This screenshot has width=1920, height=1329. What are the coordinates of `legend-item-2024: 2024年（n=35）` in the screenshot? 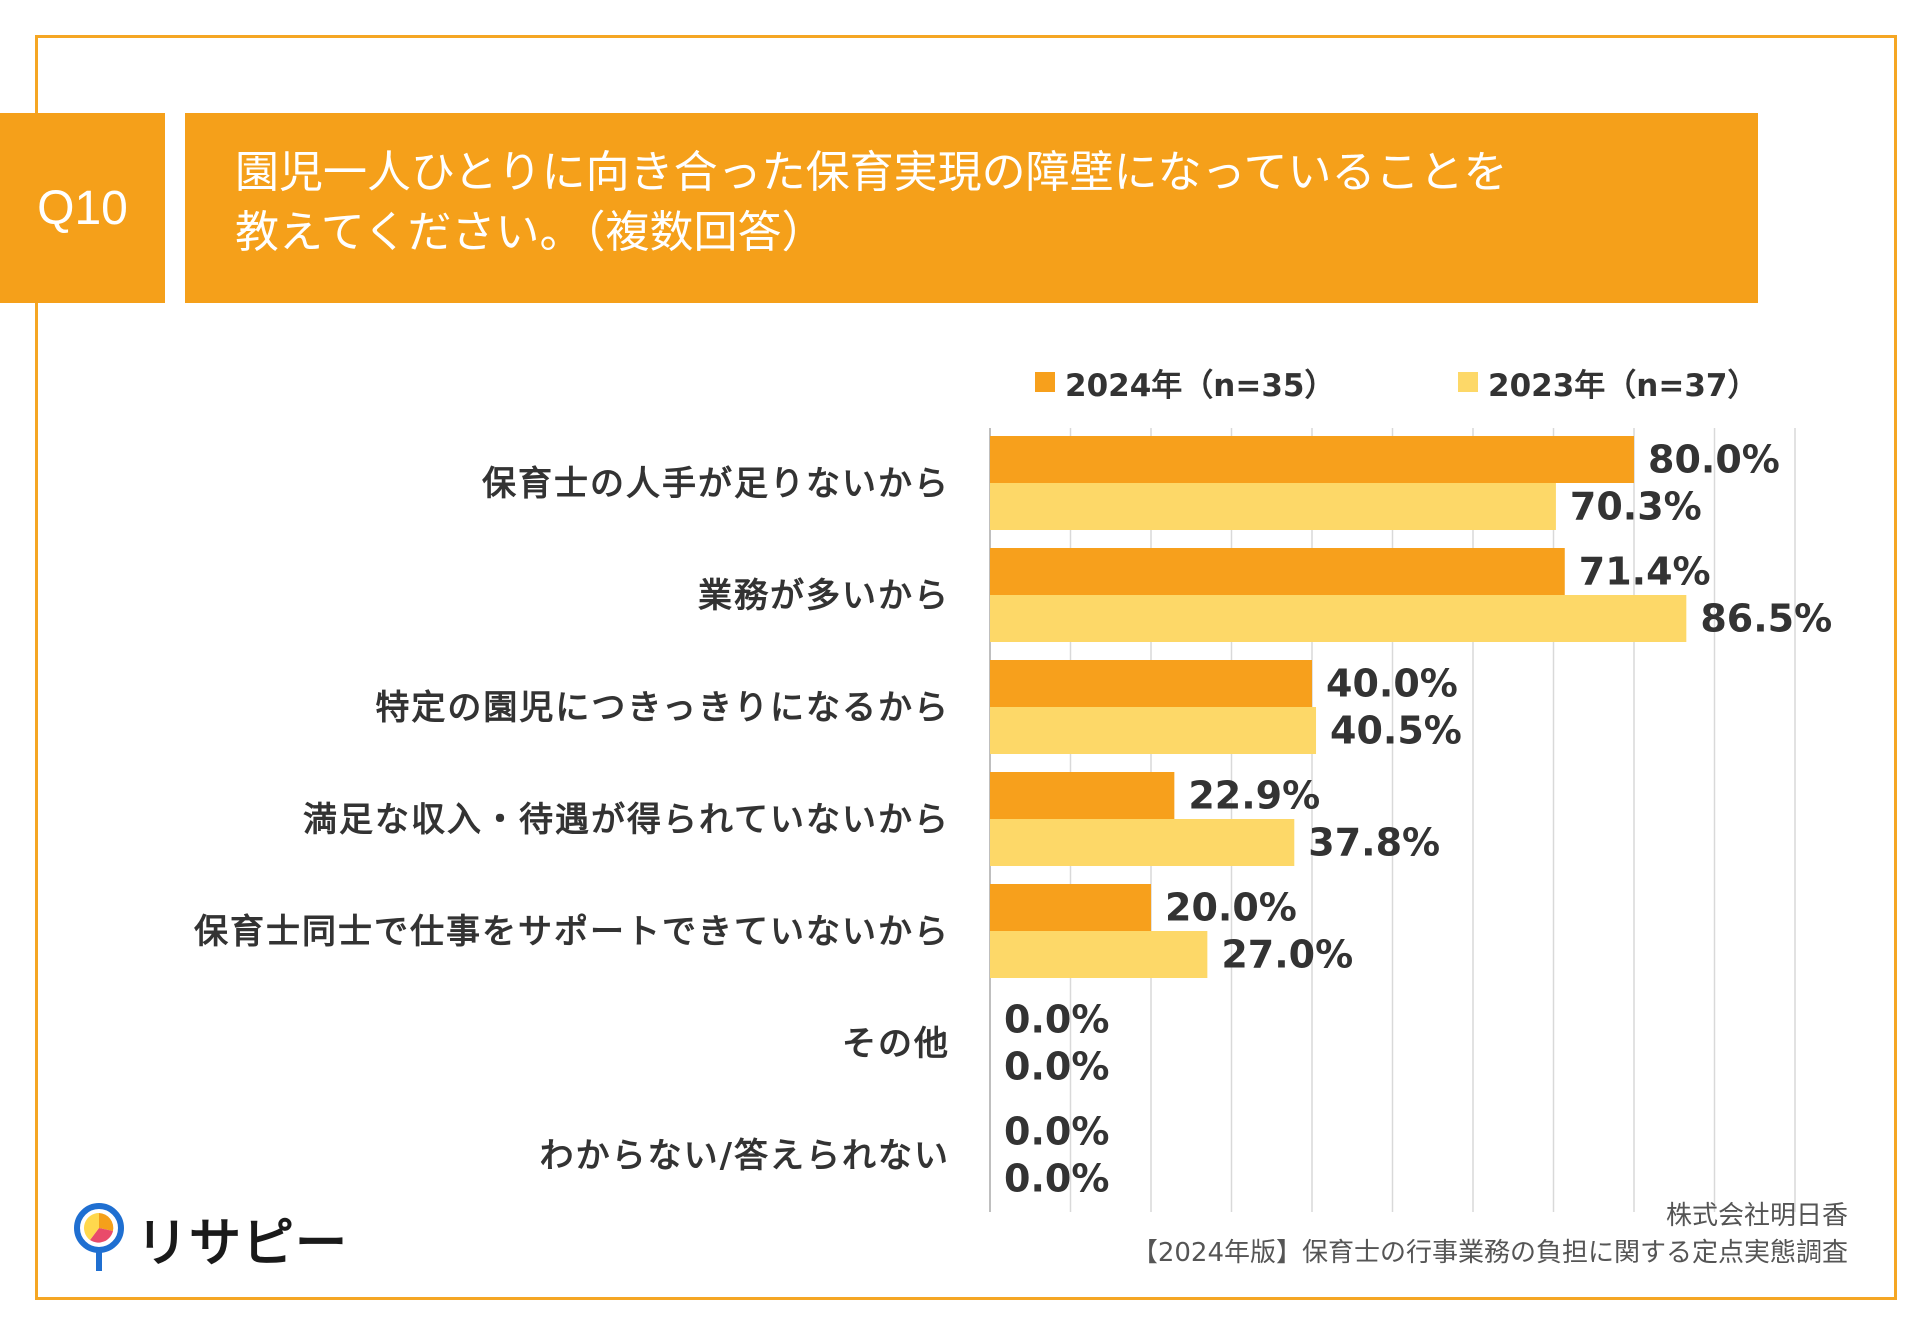 It's located at (1185, 382).